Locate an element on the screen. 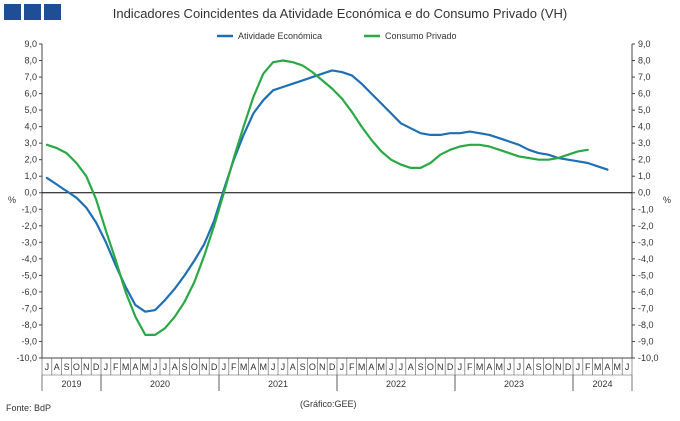 The width and height of the screenshot is (680, 421). y-tick-label-right: -3,0 is located at coordinates (646, 242).